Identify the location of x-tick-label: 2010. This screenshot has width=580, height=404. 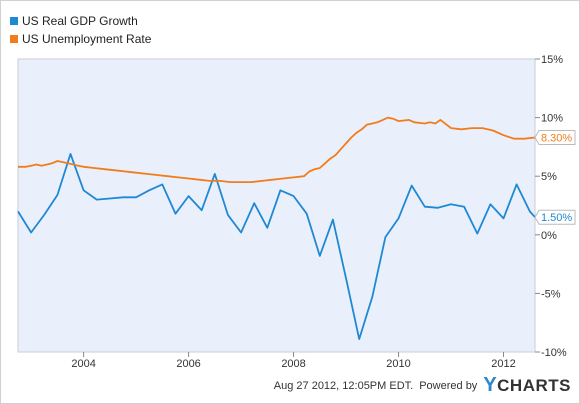
(398, 364).